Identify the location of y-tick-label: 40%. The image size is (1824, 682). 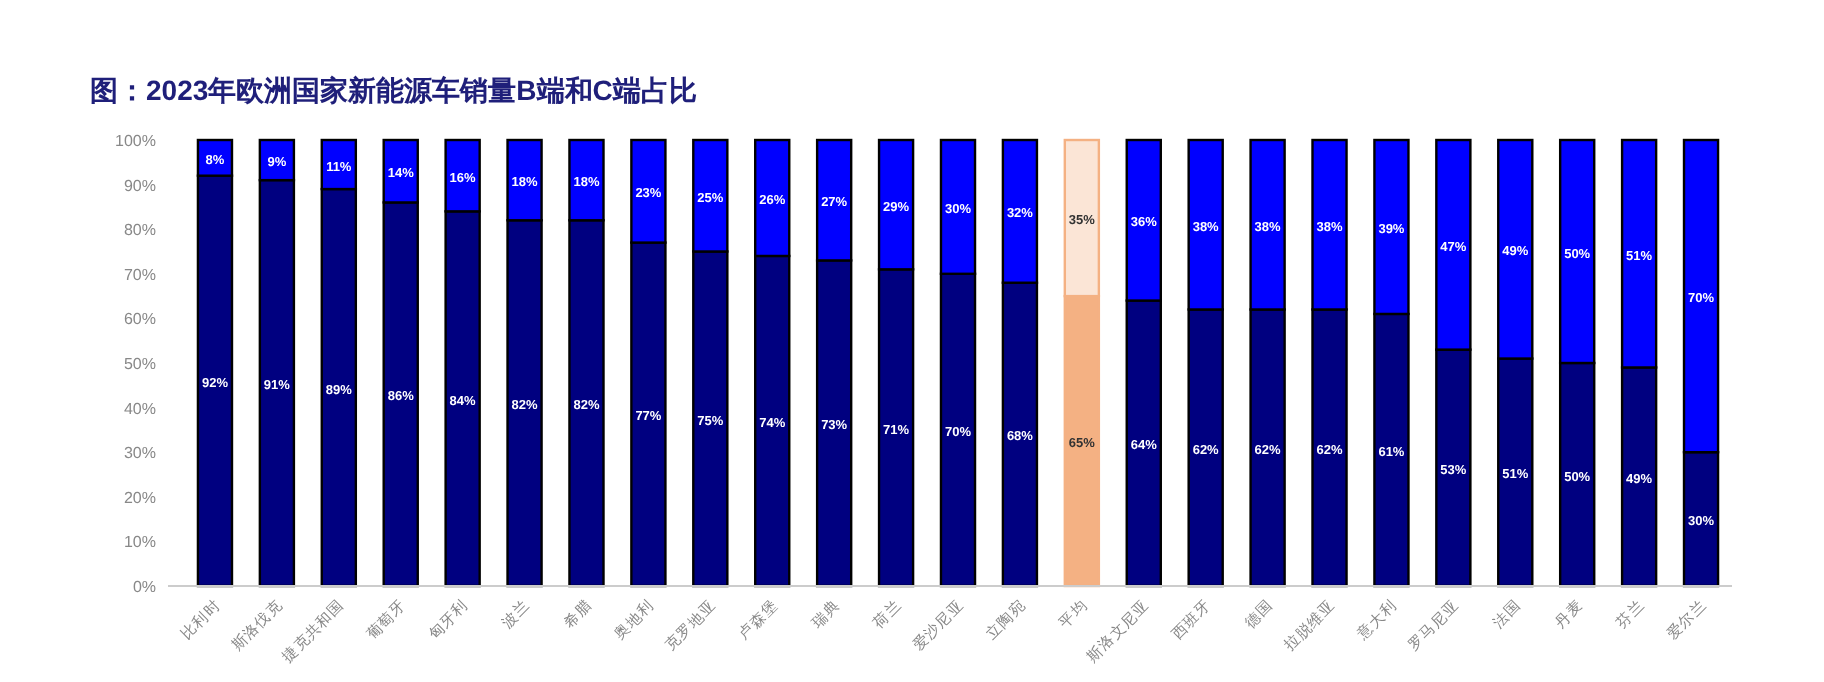
(139, 408).